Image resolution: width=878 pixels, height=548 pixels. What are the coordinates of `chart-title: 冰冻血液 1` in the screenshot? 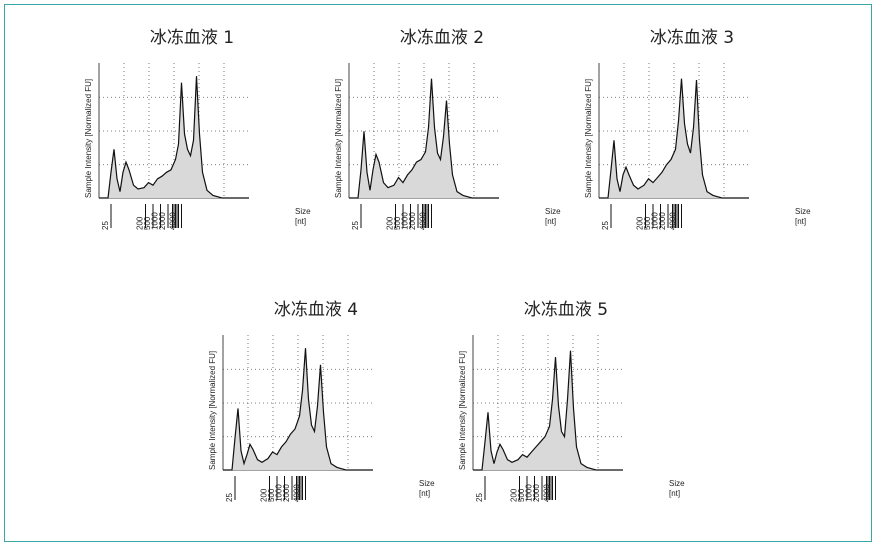 It's located at (192, 38).